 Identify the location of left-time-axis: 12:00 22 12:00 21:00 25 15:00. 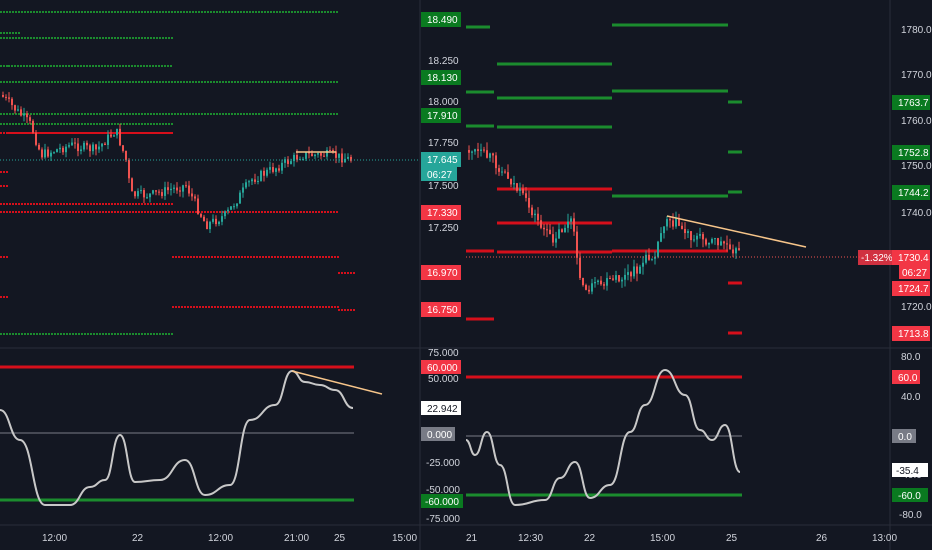
(229, 538).